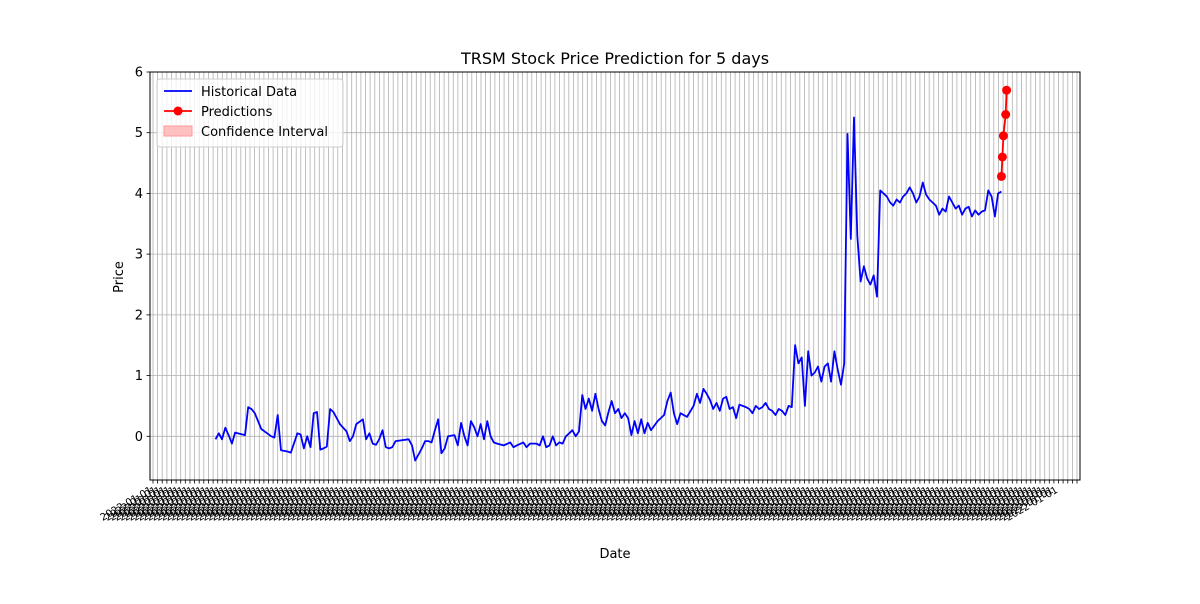  I want to click on y-tick-label: 3, so click(139, 255).